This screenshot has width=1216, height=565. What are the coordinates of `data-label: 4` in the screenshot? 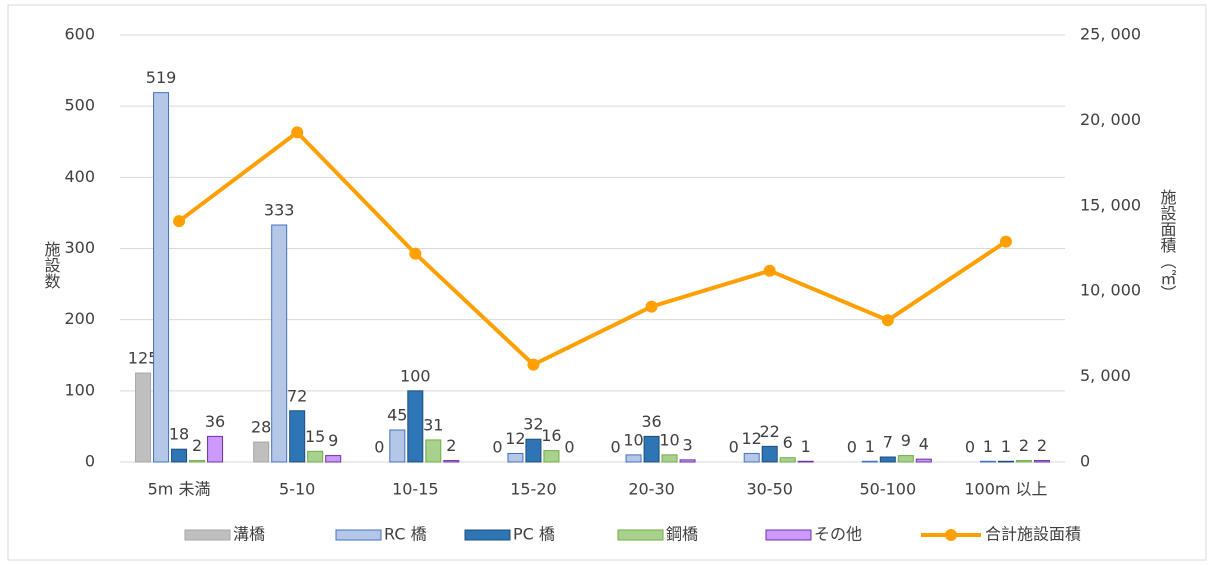 It's located at (924, 444).